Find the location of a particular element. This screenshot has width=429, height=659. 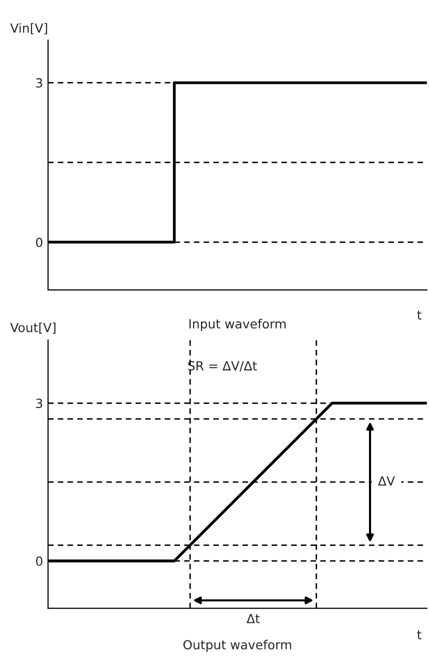

text: Output waveform is located at coordinates (237, 646).